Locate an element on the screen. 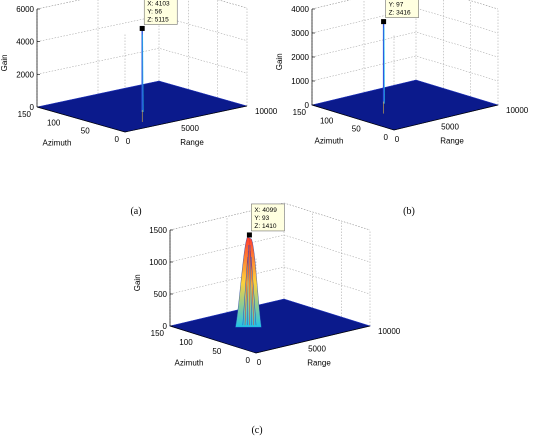 This screenshot has height=447, width=550. datatip-line: Z: 3416 is located at coordinates (400, 13).